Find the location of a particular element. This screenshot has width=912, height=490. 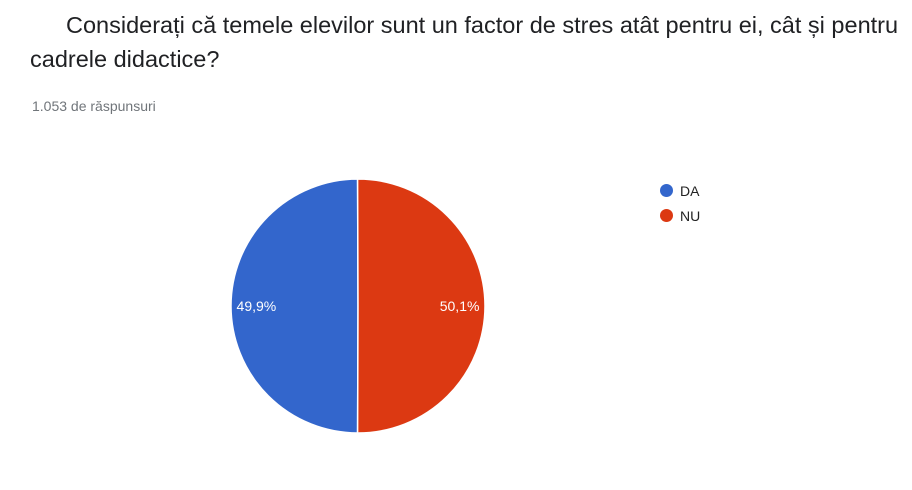

pie-label-nu: 50,1% is located at coordinates (460, 306).